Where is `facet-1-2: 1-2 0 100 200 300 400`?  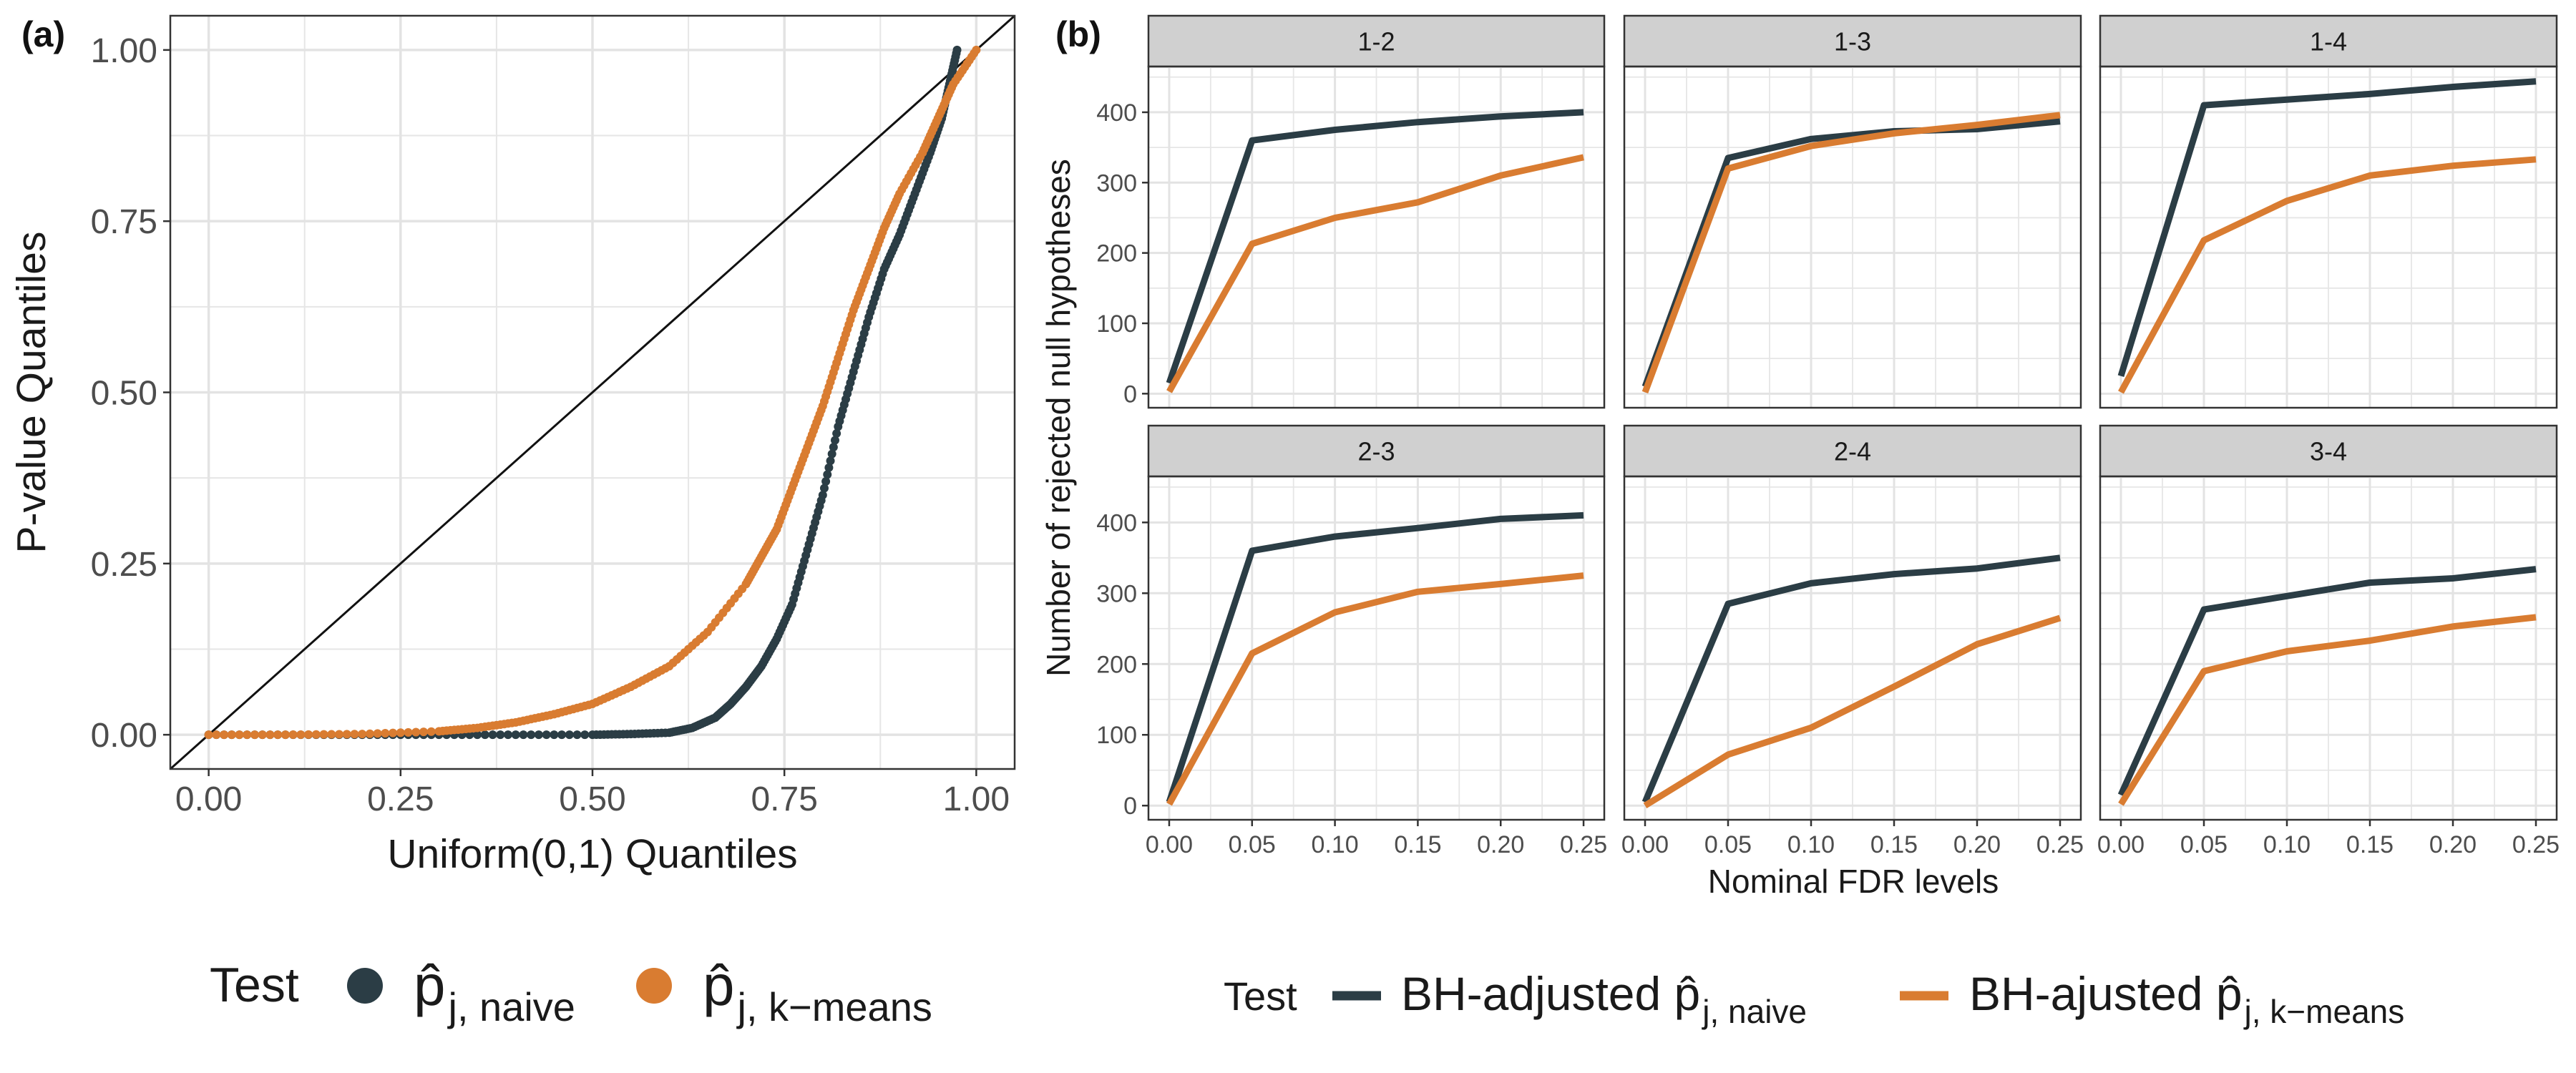
facet-1-2: 1-2 0 100 200 300 400 is located at coordinates (1351, 212).